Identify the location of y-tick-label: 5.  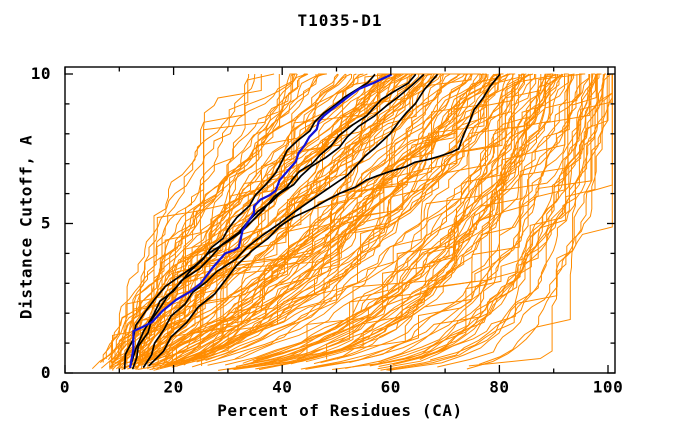
(46, 223).